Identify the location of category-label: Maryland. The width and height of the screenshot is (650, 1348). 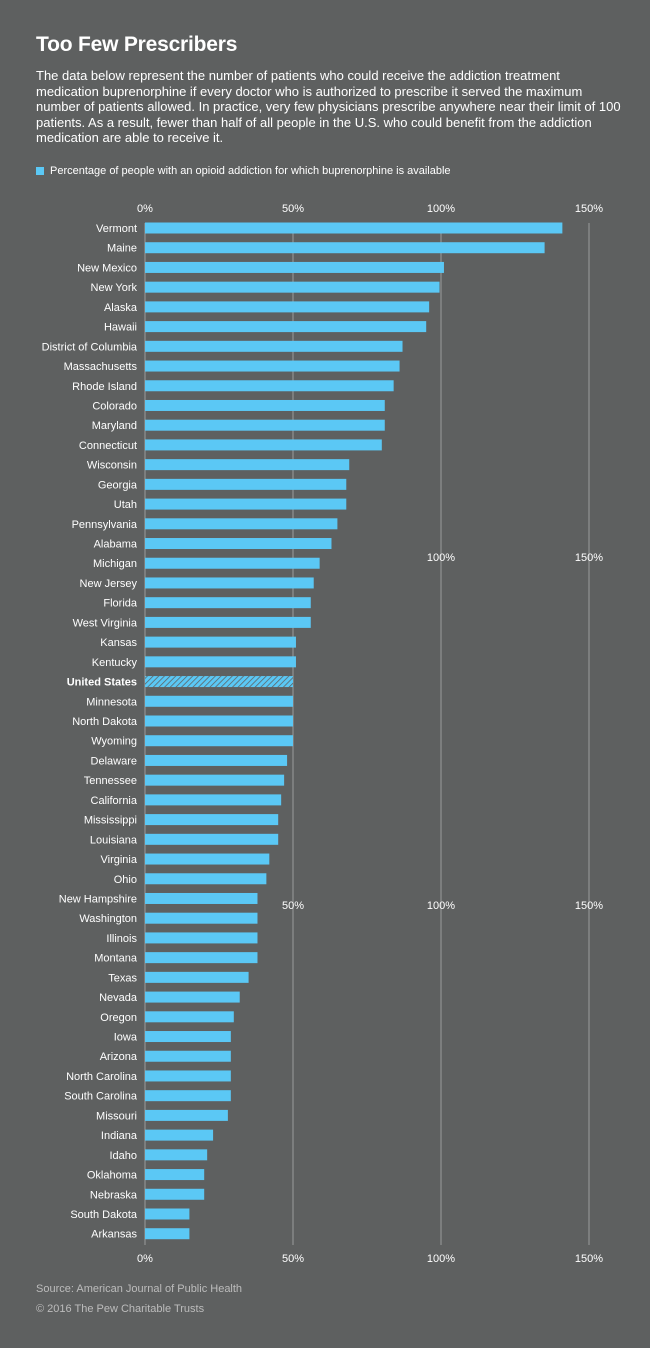
(114, 426).